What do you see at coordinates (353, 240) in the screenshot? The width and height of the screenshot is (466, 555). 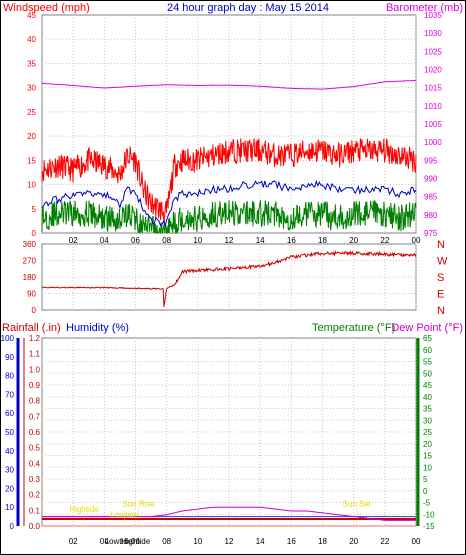 I see `wind-x-tick-label: 20` at bounding box center [353, 240].